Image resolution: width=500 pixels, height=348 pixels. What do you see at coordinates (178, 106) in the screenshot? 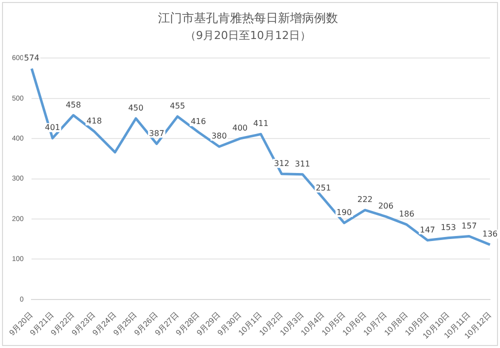
I see `data-label: 455` at bounding box center [178, 106].